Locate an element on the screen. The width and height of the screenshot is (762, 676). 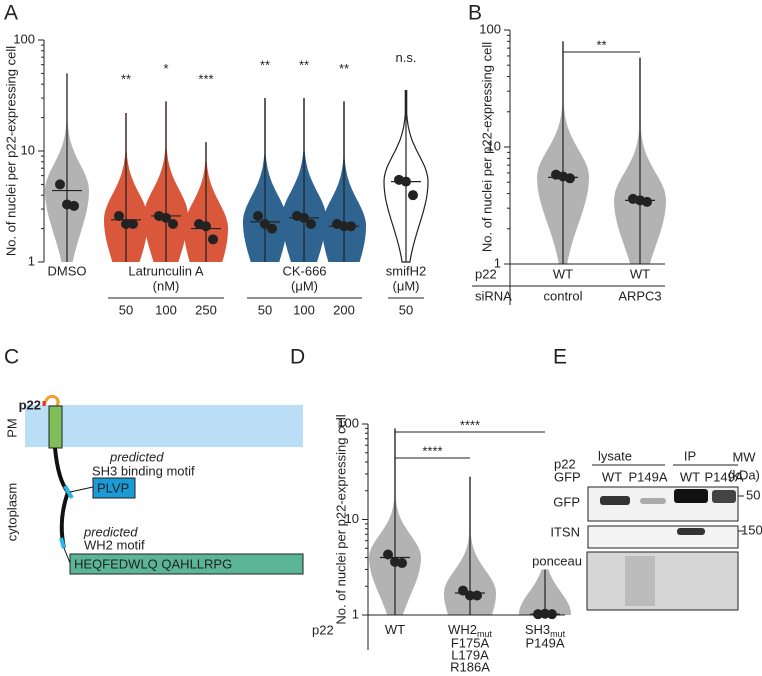
sh3-site is located at coordinates (68, 492).